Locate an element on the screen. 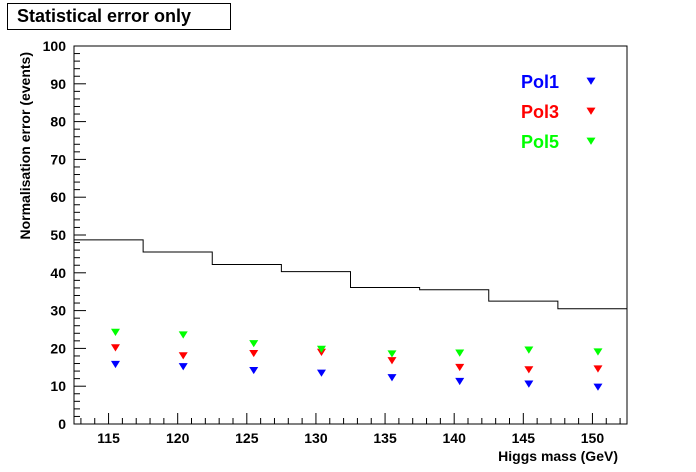 Image resolution: width=696 pixels, height=472 pixels. x-tick-label: 130 is located at coordinates (316, 438).